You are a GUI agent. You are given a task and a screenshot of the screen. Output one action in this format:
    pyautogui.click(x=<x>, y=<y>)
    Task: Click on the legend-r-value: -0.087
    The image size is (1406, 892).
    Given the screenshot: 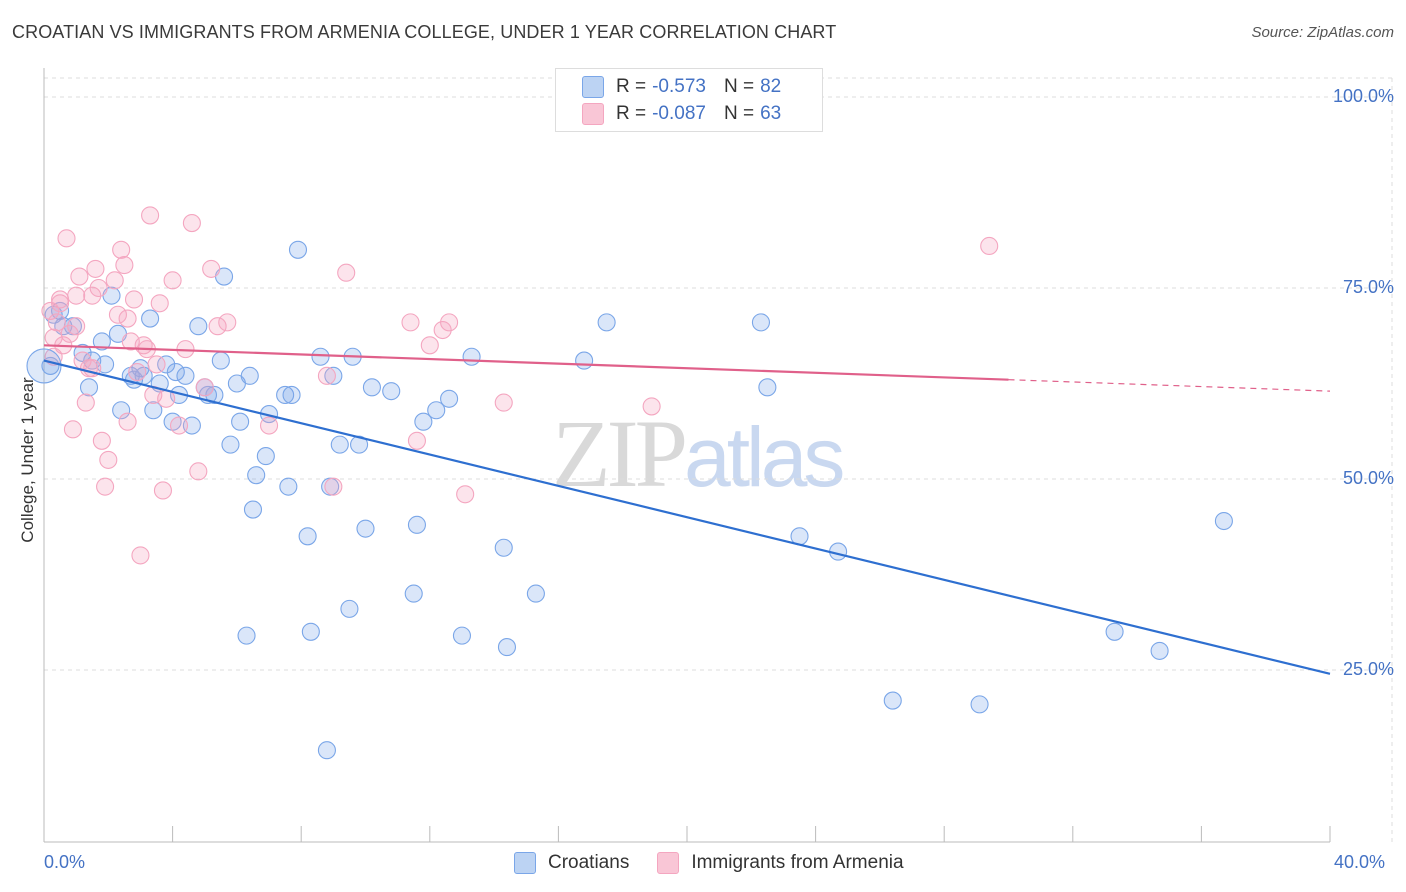 What is the action you would take?
    pyautogui.click(x=679, y=113)
    